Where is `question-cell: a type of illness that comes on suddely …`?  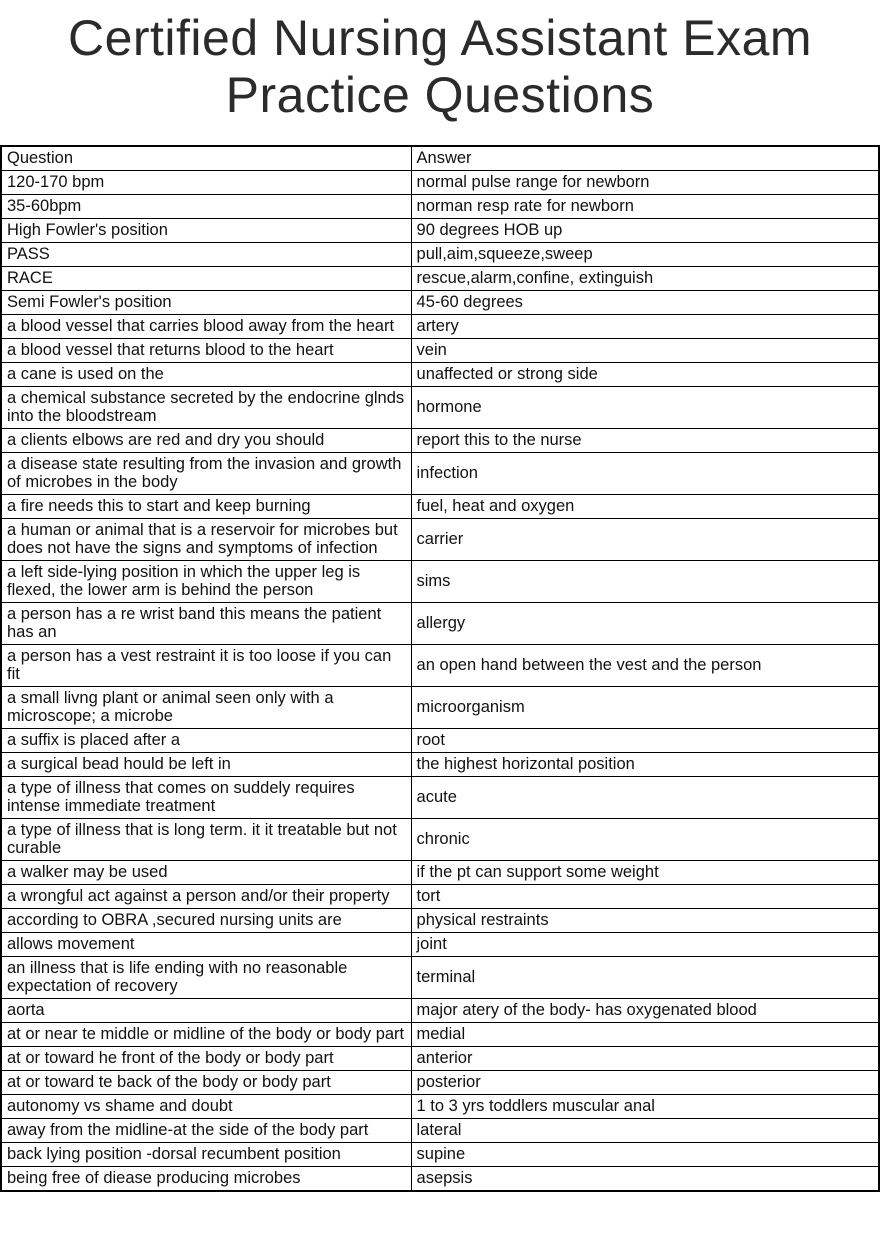
question-cell: a type of illness that comes on suddely … is located at coordinates (206, 797).